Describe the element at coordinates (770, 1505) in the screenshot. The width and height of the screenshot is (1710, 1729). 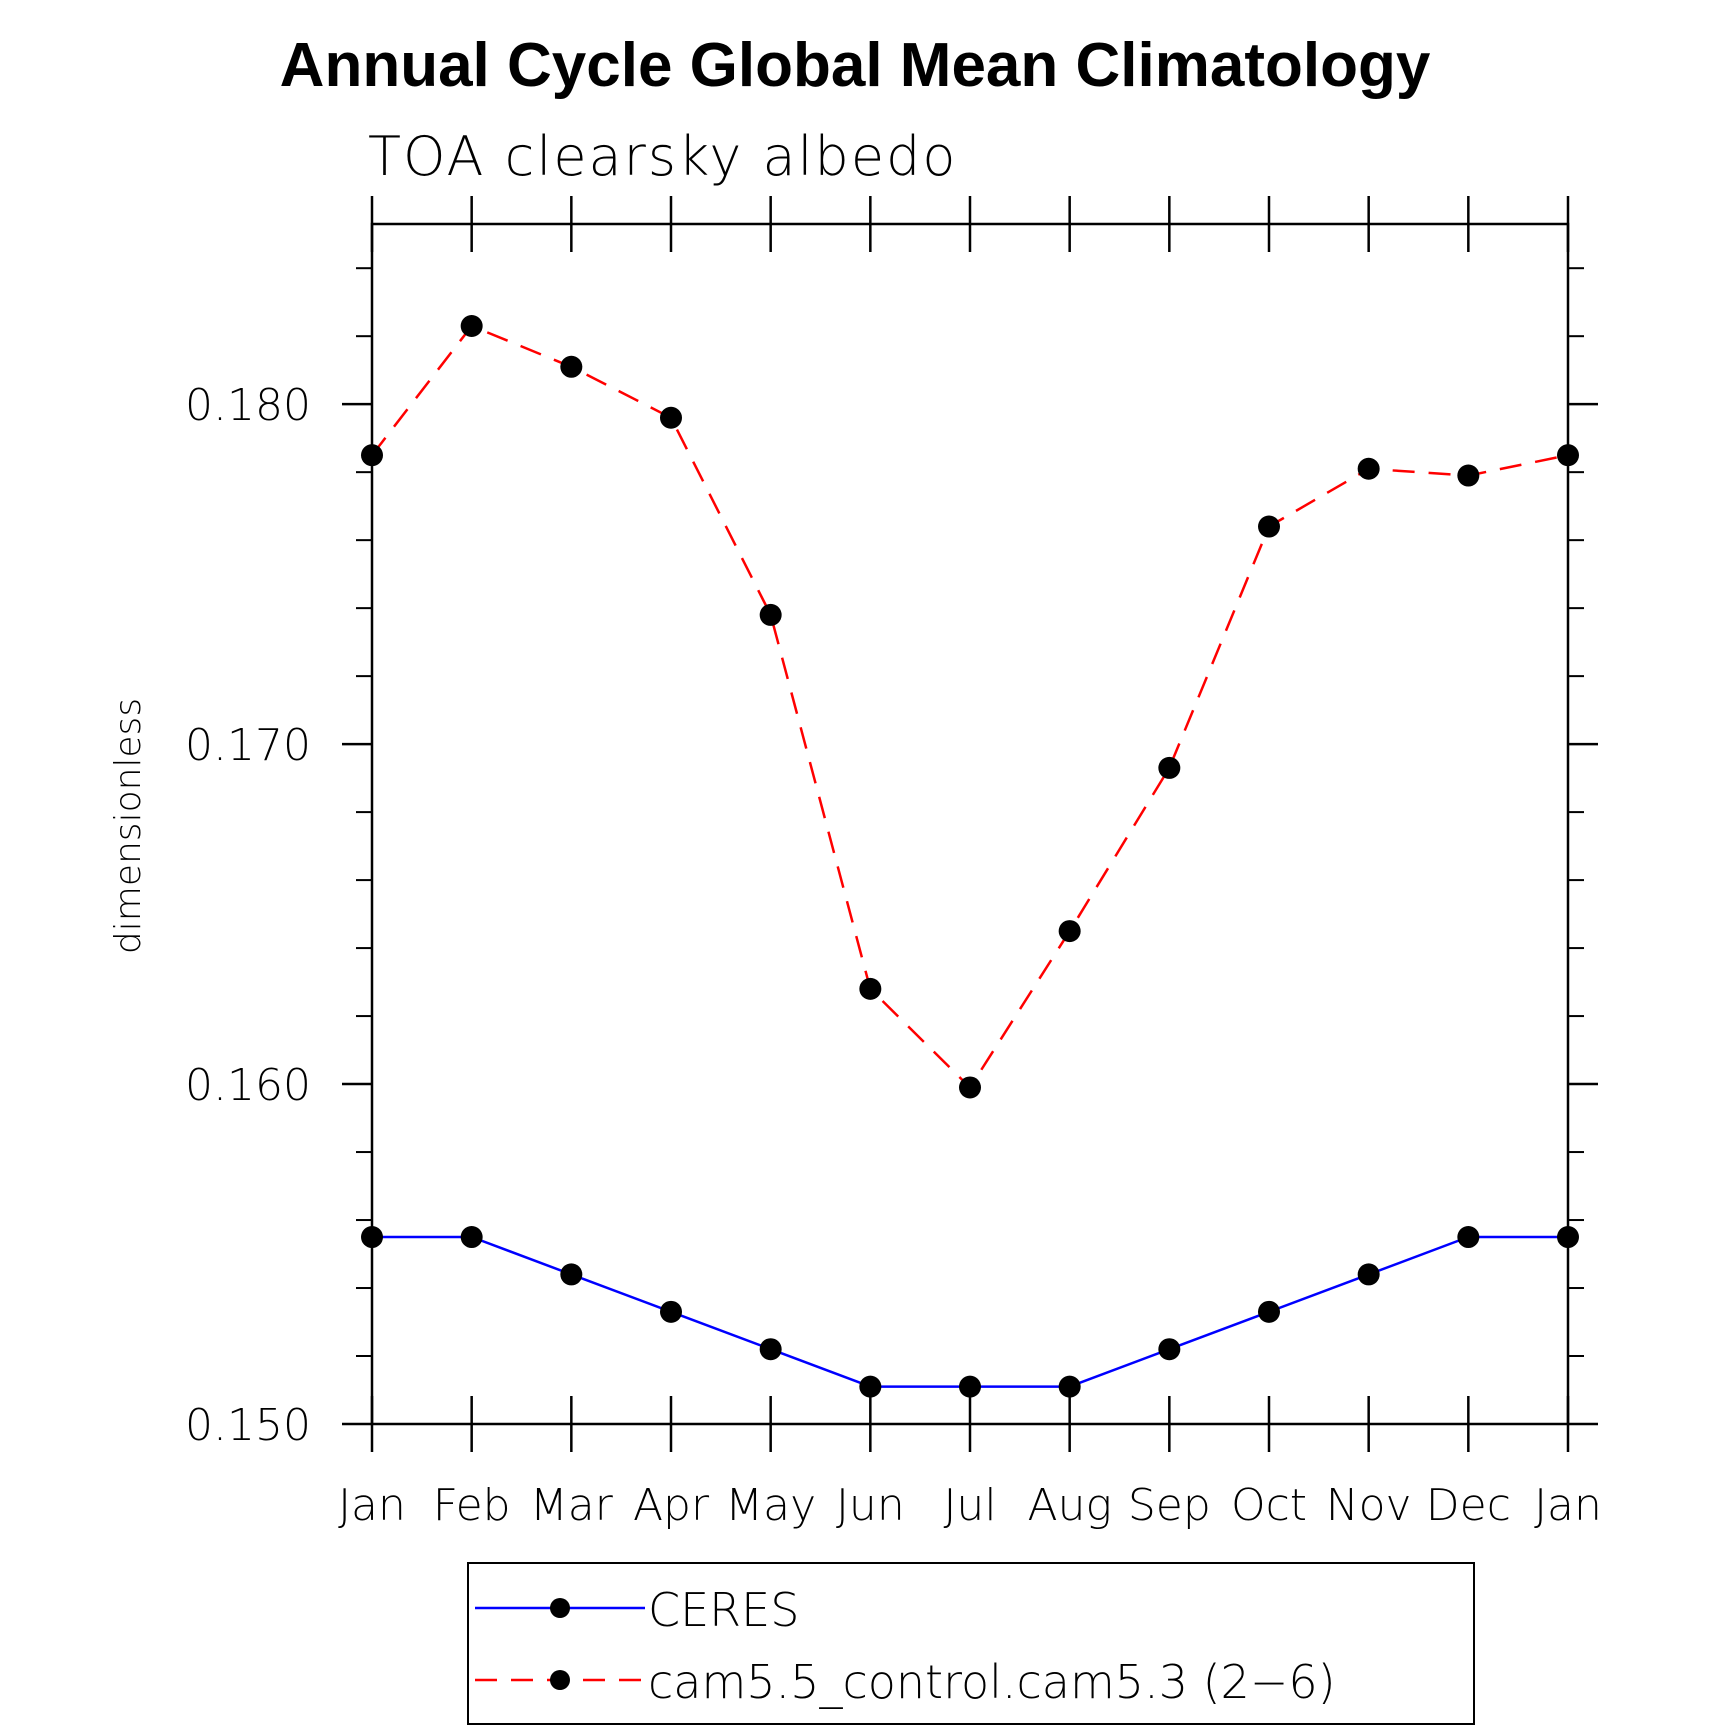
I see `x-tick-label: May` at that location.